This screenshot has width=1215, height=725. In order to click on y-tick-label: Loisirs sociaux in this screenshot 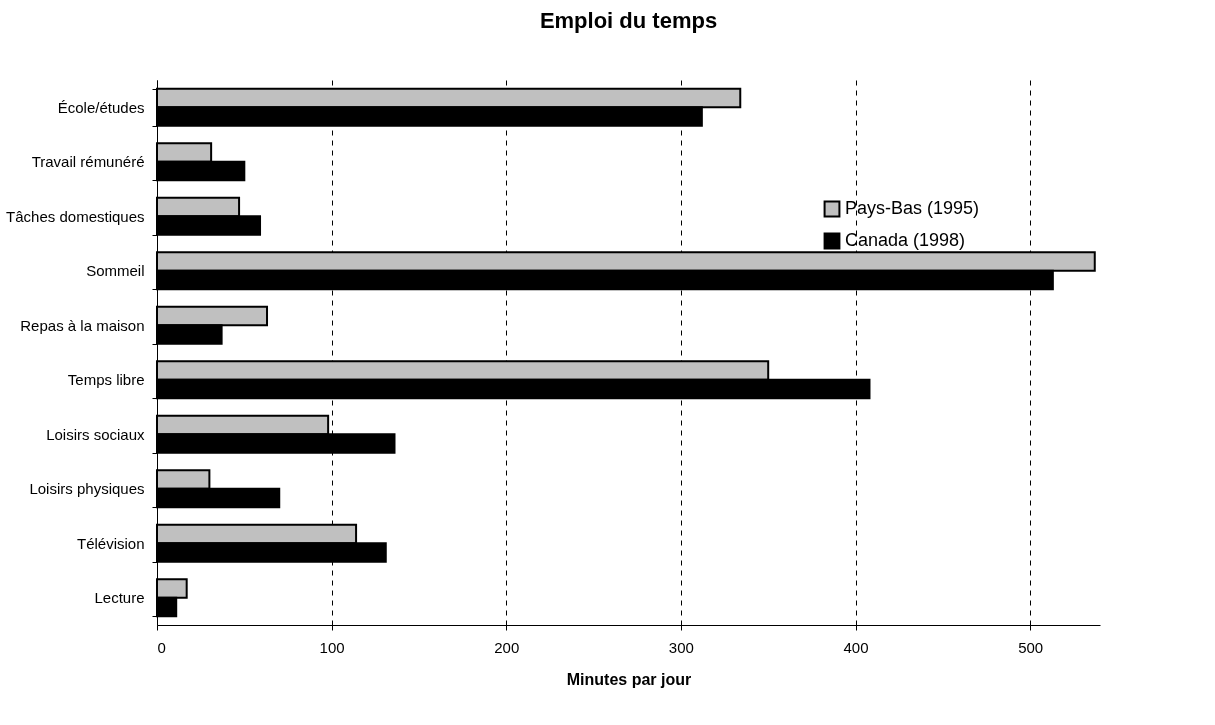, I will do `click(95, 434)`.